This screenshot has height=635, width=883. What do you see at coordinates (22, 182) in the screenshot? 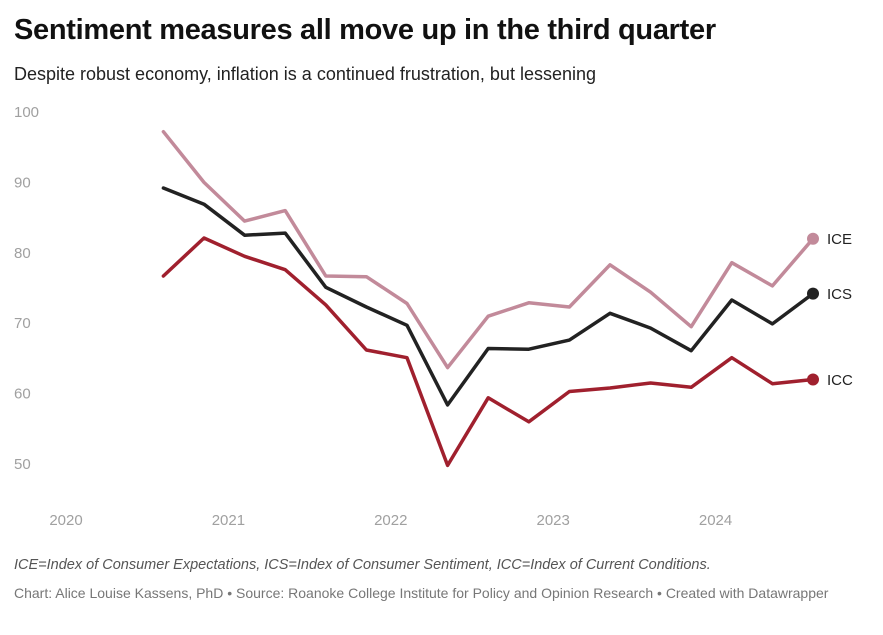
I see `y-tick-label: 90` at bounding box center [22, 182].